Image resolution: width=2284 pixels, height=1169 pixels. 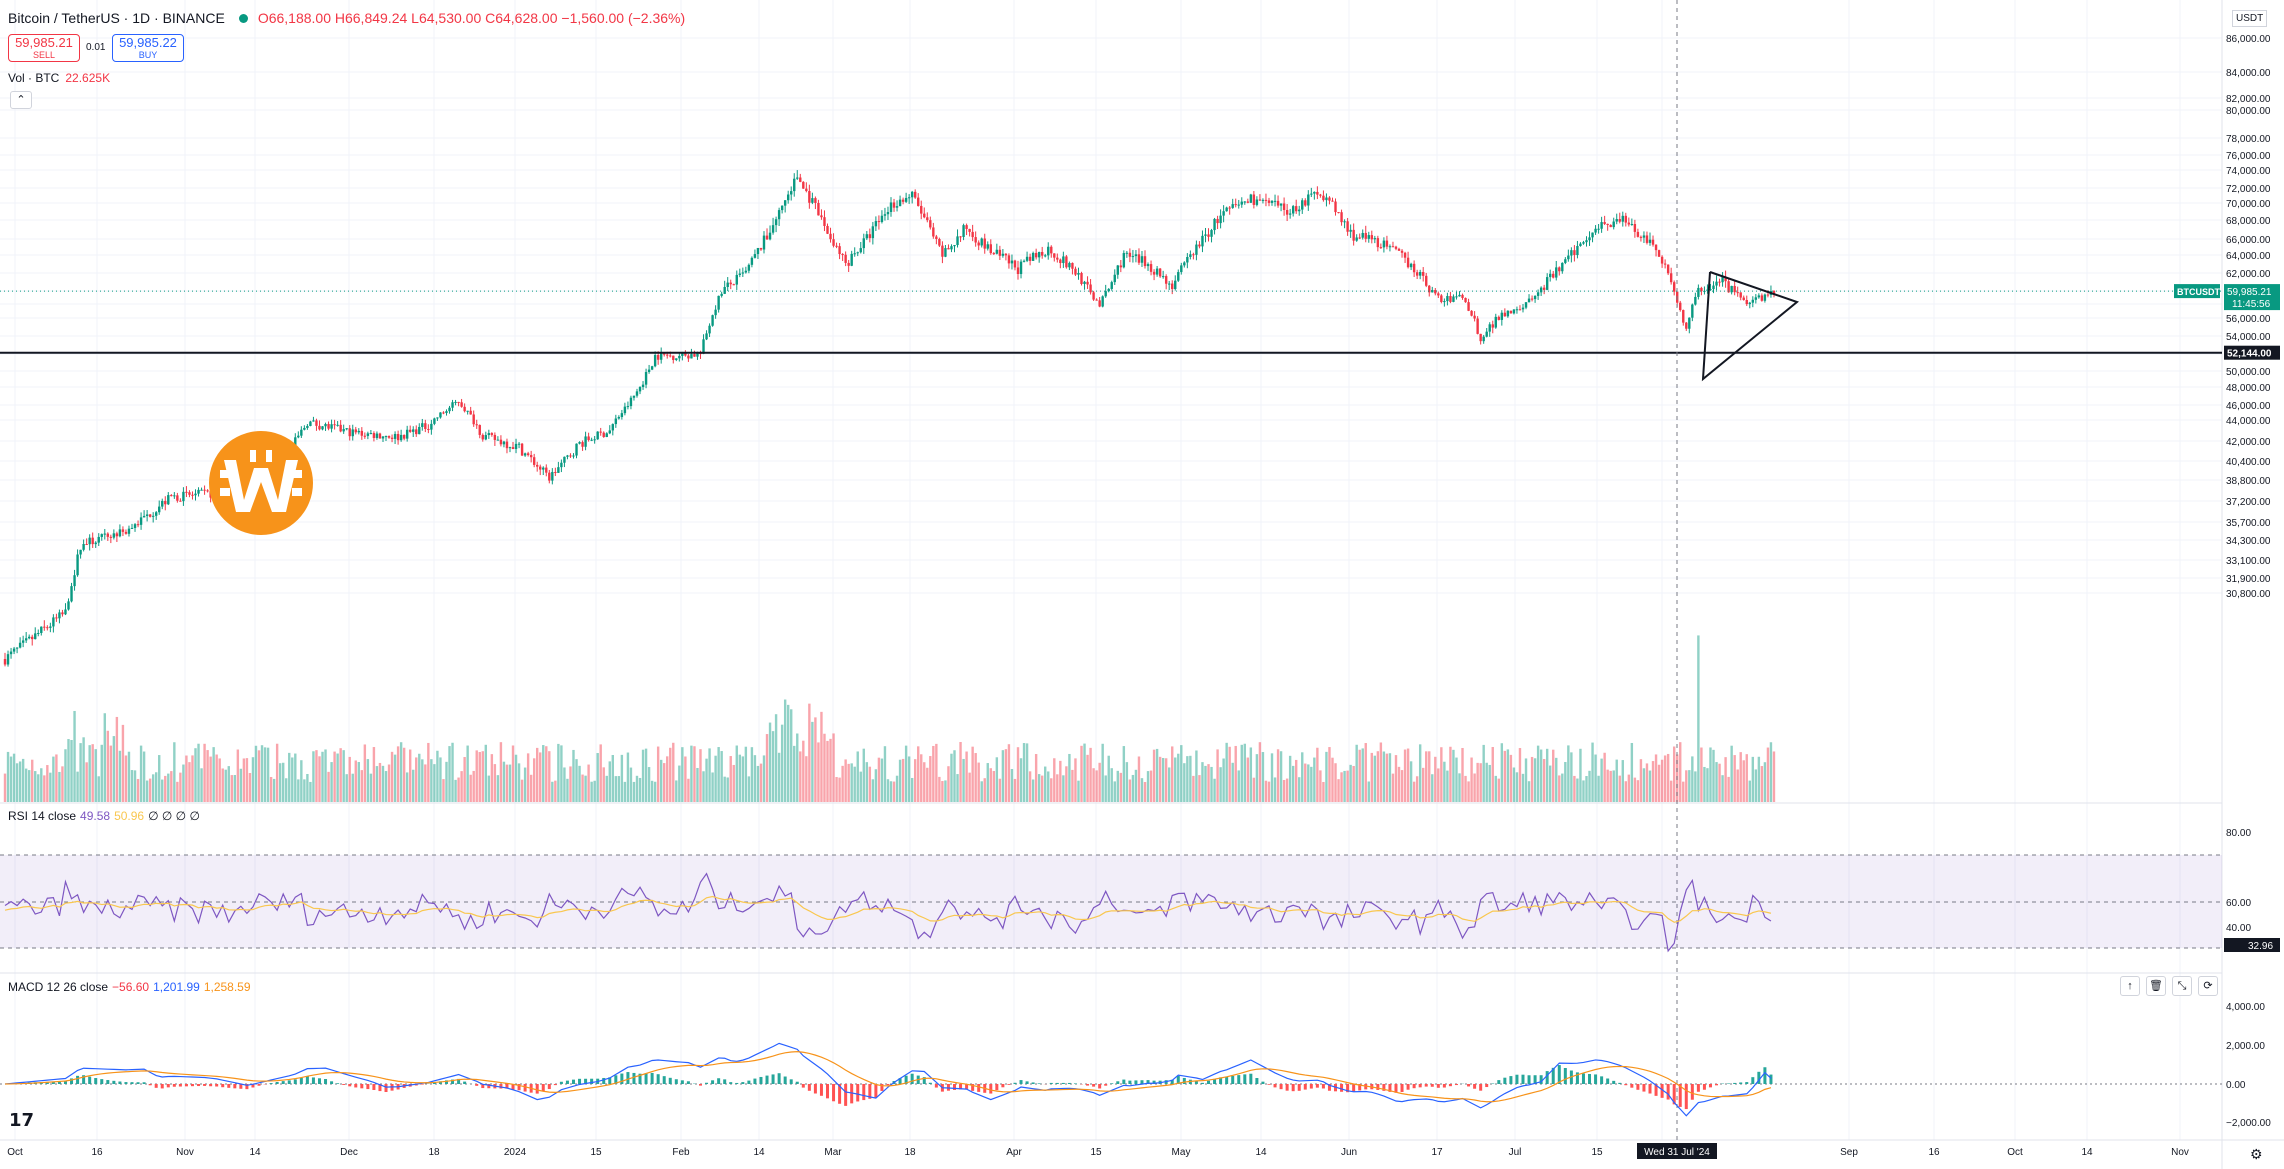 What do you see at coordinates (2250, 18) in the screenshot?
I see `currency-selector: USDT` at bounding box center [2250, 18].